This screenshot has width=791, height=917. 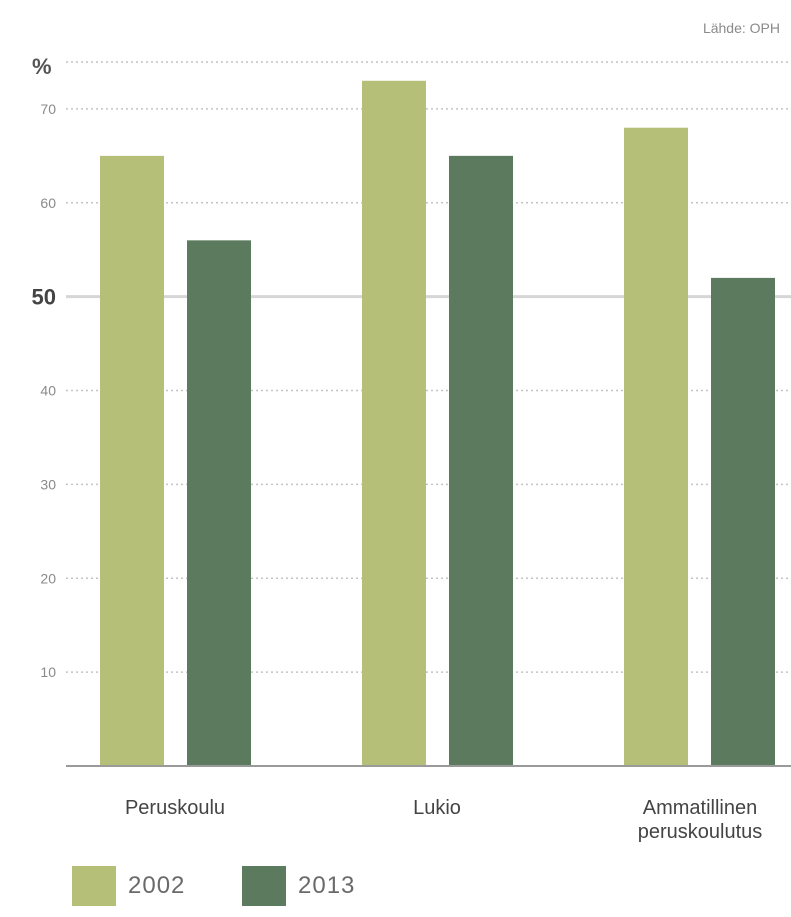 What do you see at coordinates (264, 886) in the screenshot?
I see `legend-swatch-2013` at bounding box center [264, 886].